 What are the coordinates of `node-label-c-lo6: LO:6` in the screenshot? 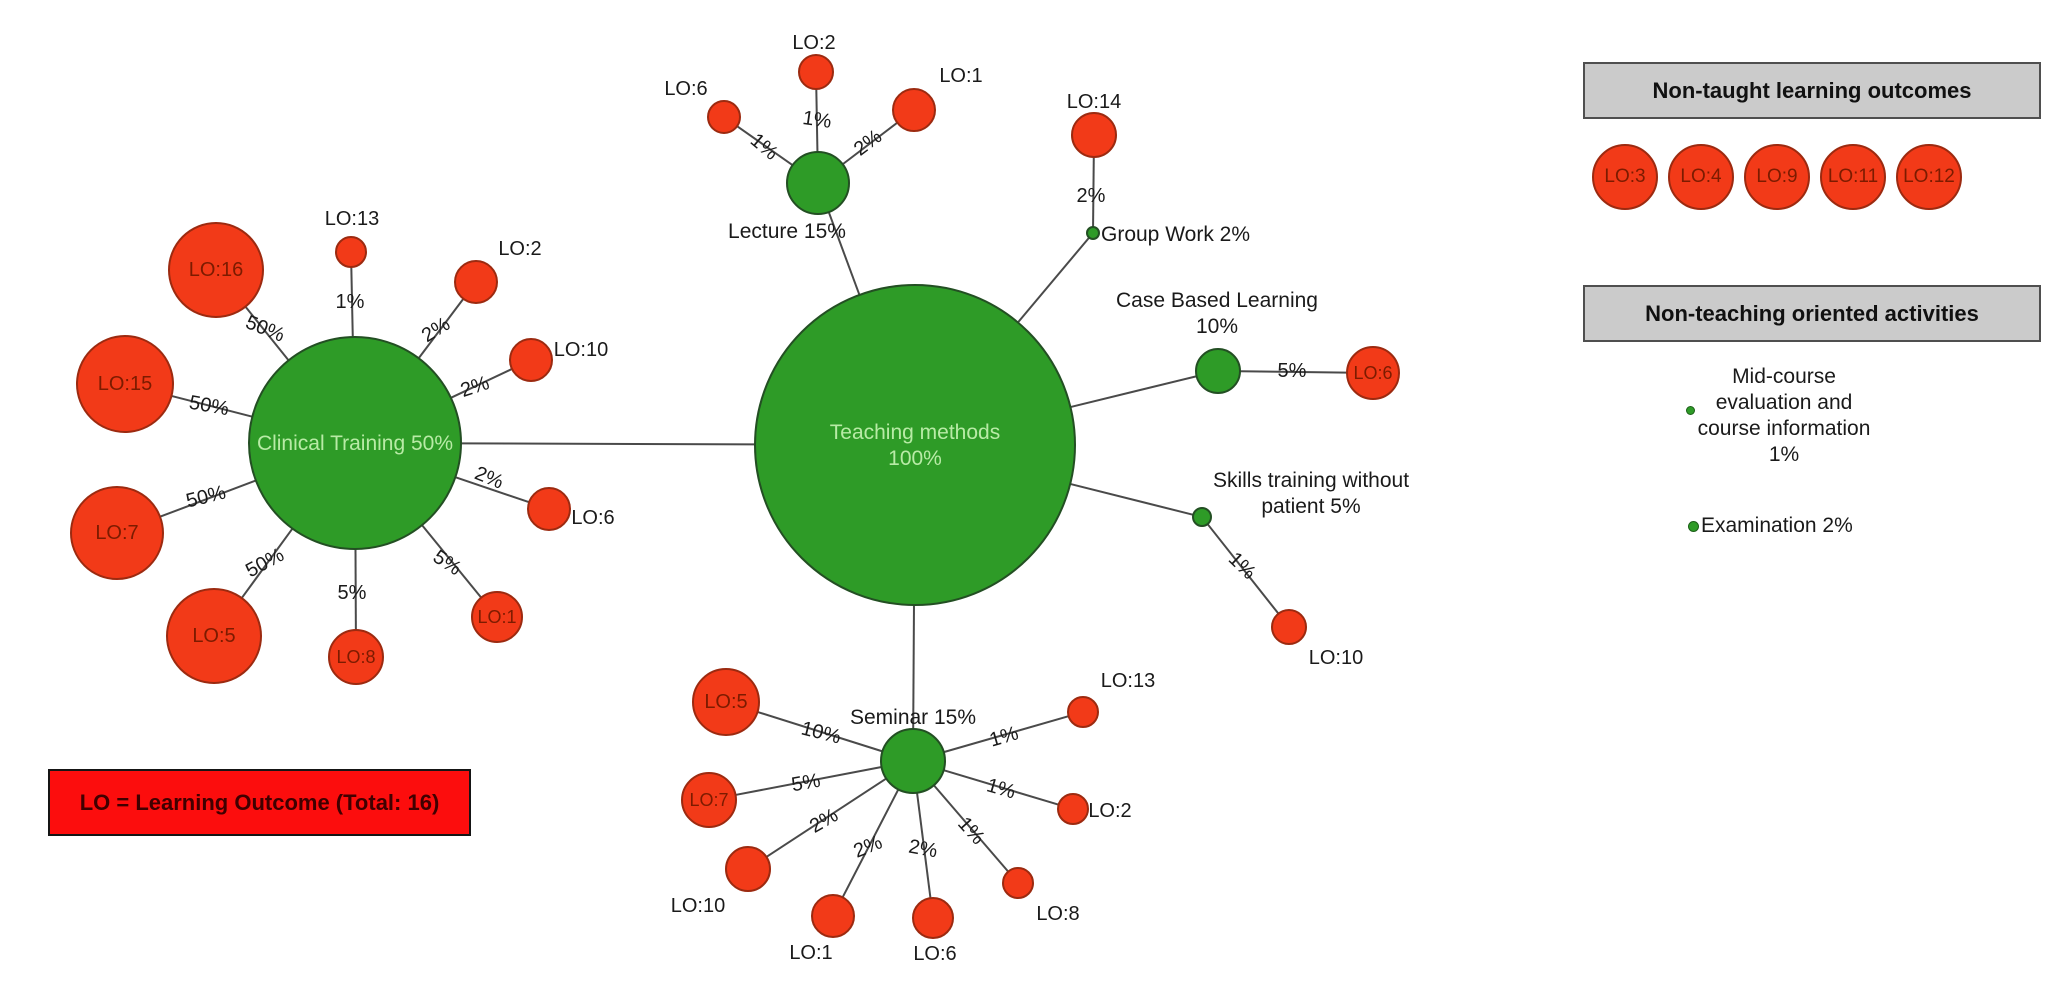 It's located at (592, 518).